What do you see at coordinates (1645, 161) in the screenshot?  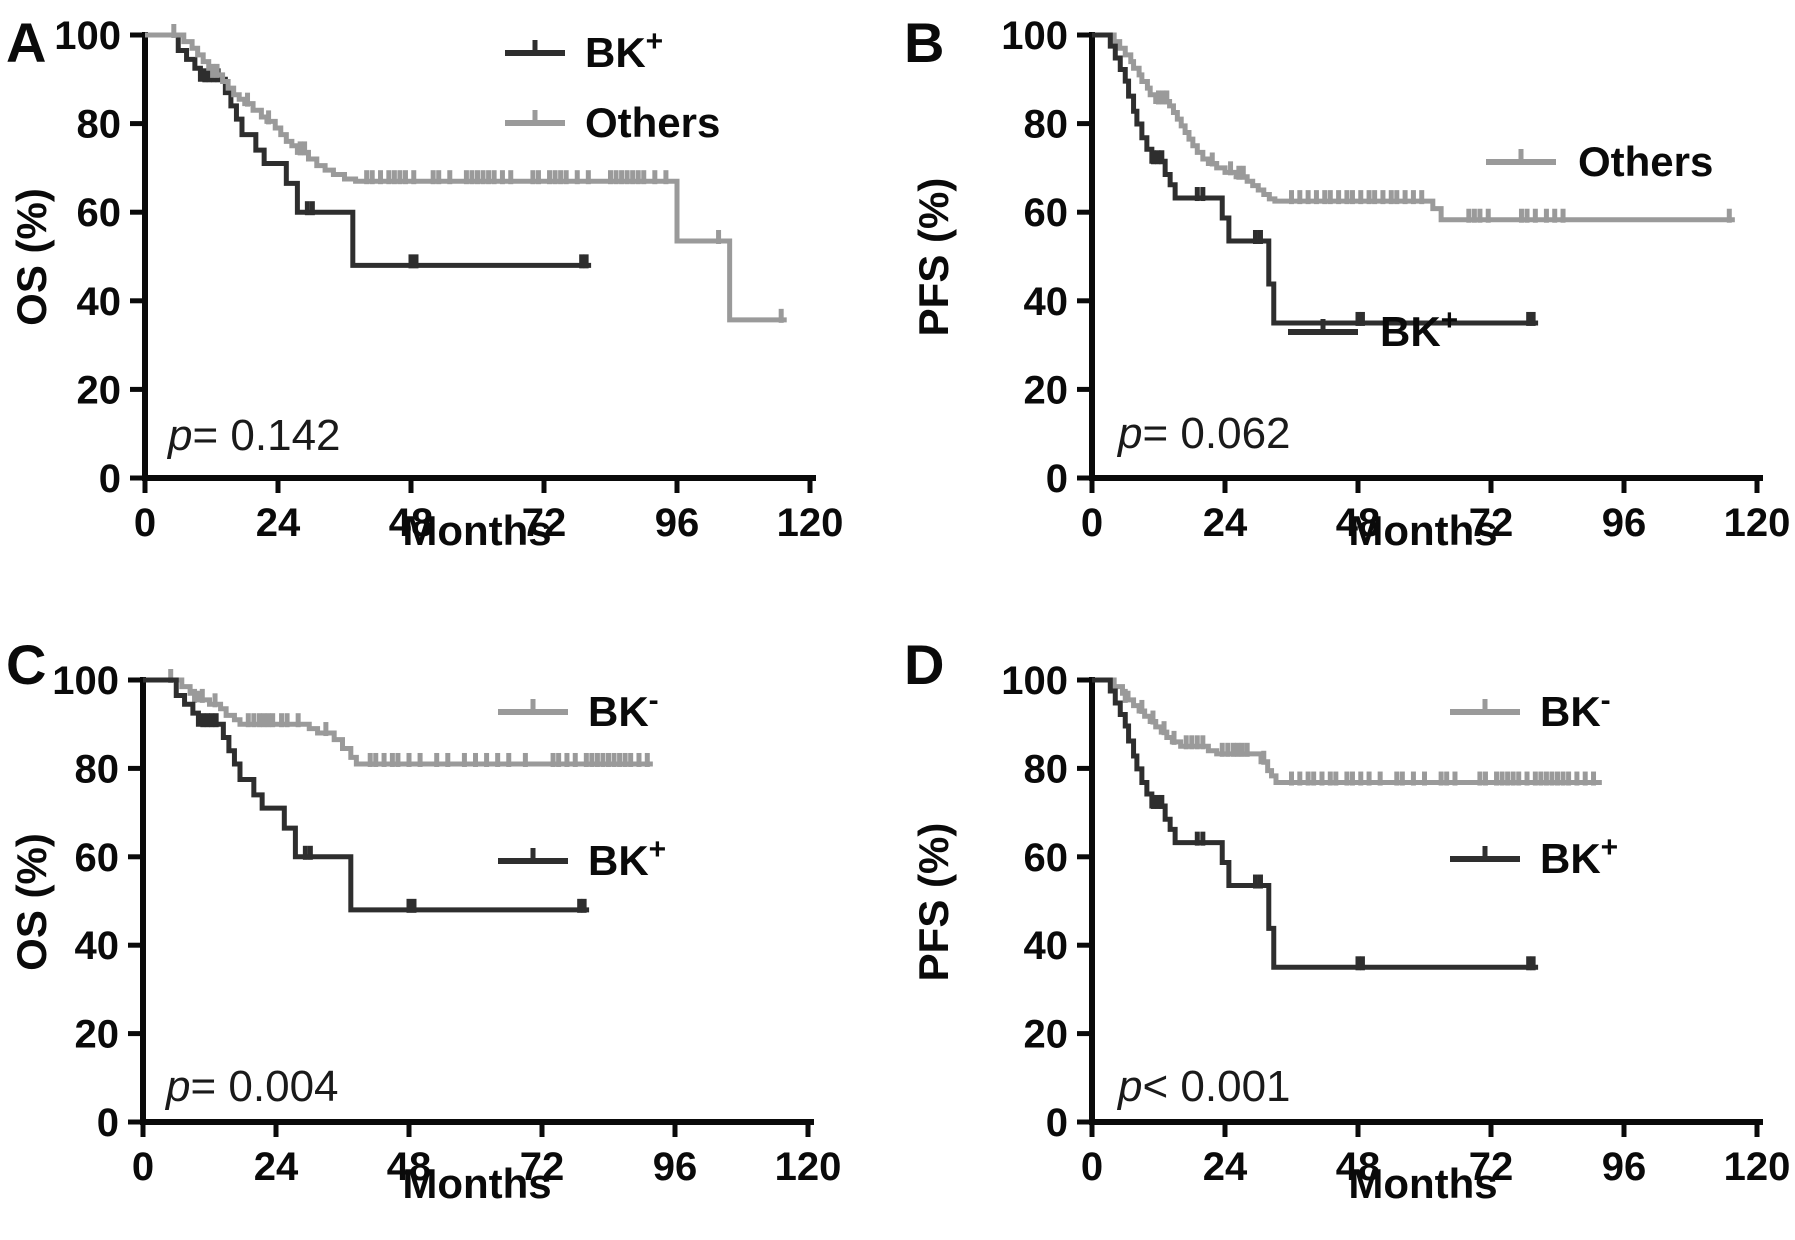 I see `legend-label-others: Others` at bounding box center [1645, 161].